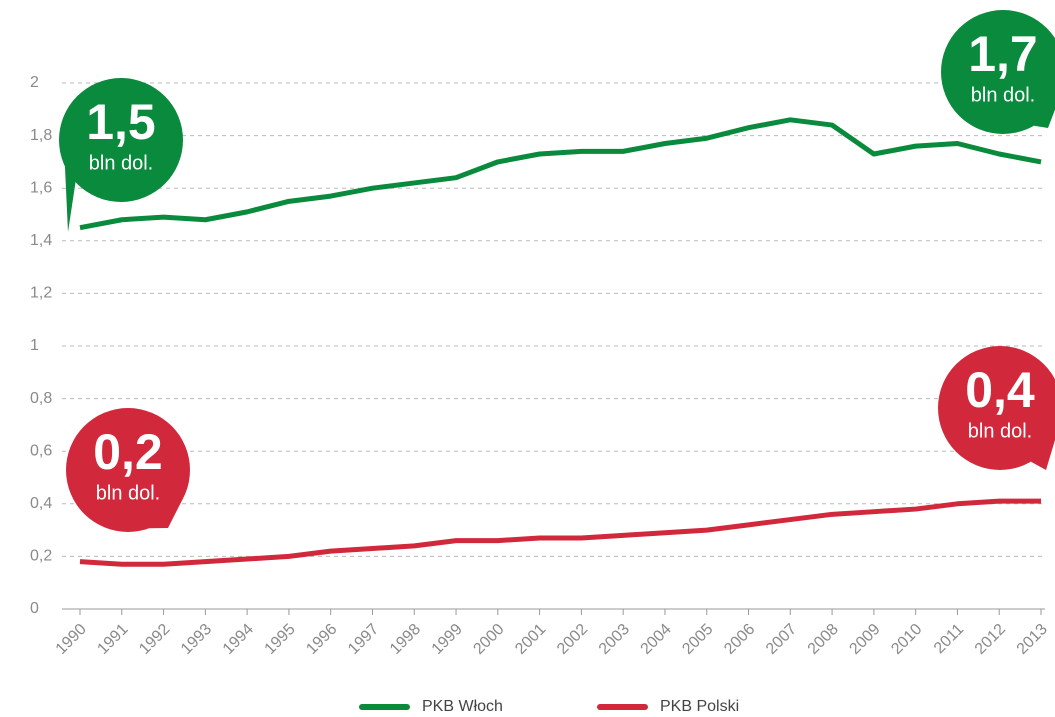  I want to click on legend-label: PKB Włoch, so click(462, 706).